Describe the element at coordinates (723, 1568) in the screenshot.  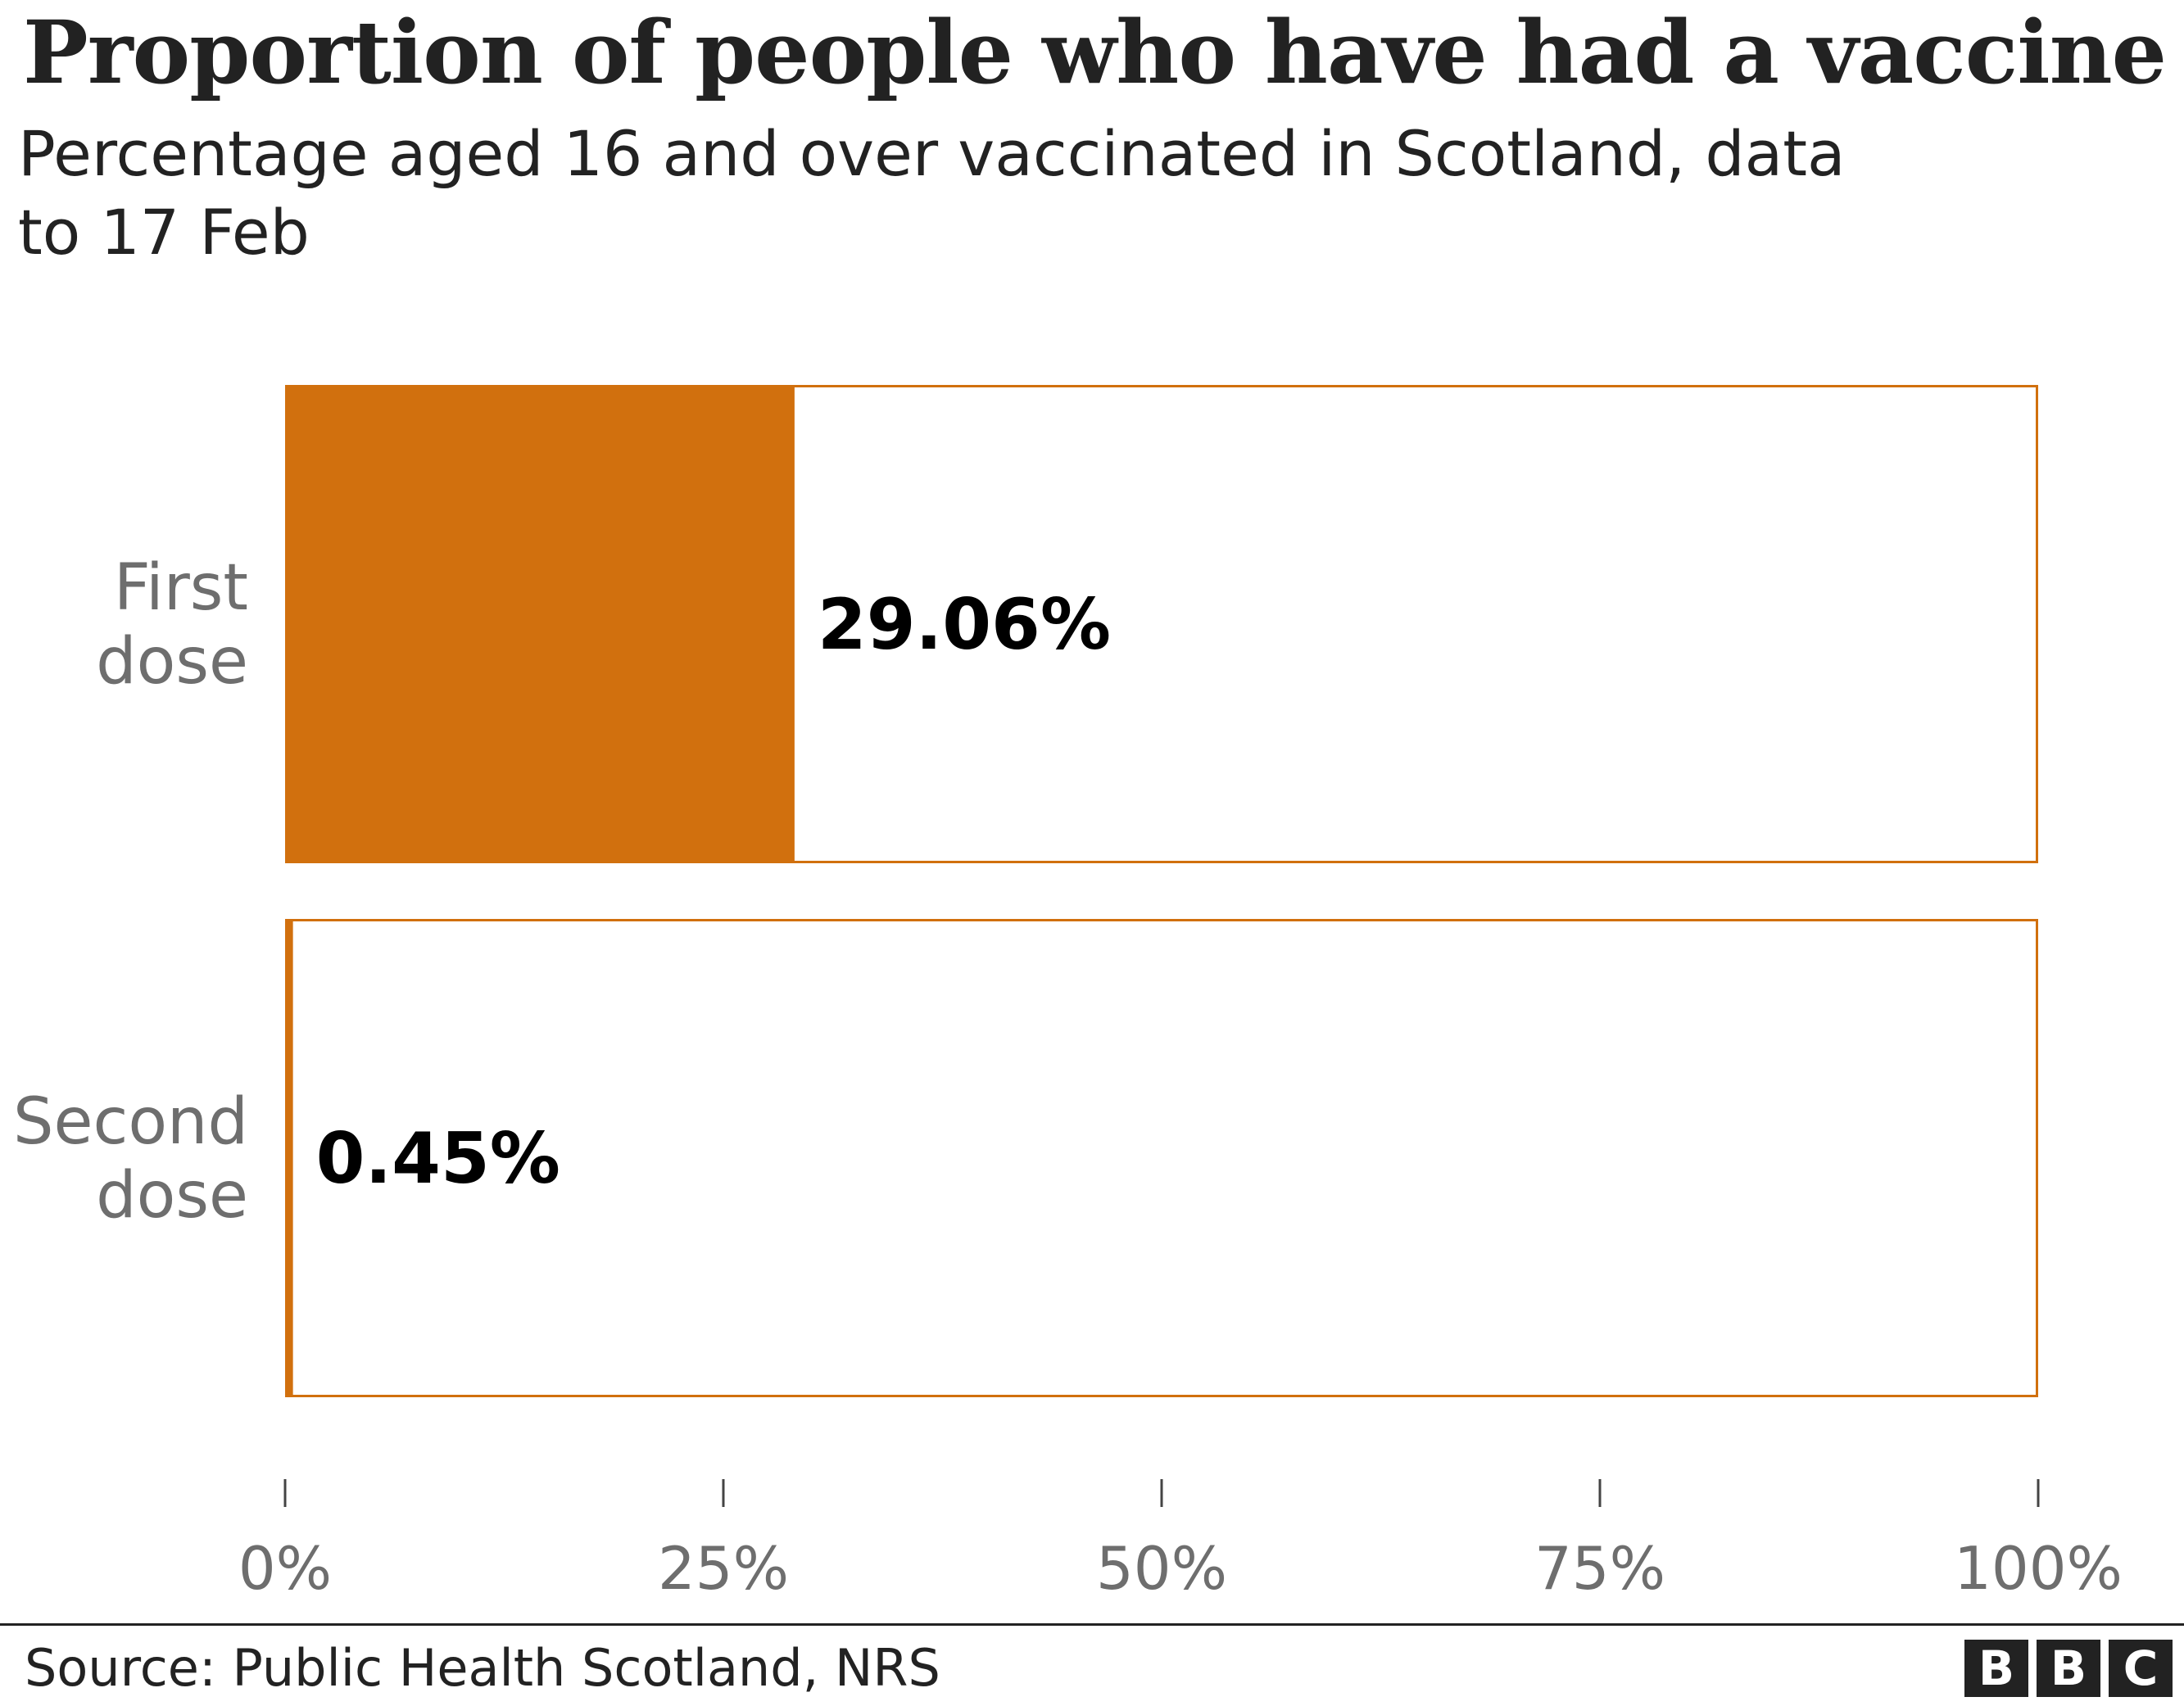
I see `x-tick-label: 25%` at that location.